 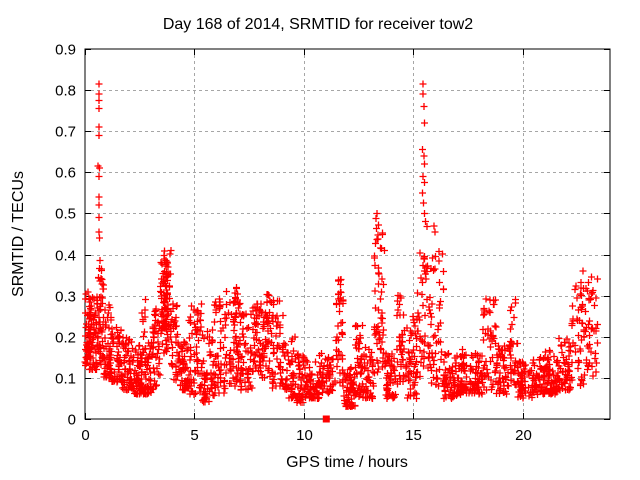 I want to click on y-tick-label: 0.7, so click(x=65, y=132).